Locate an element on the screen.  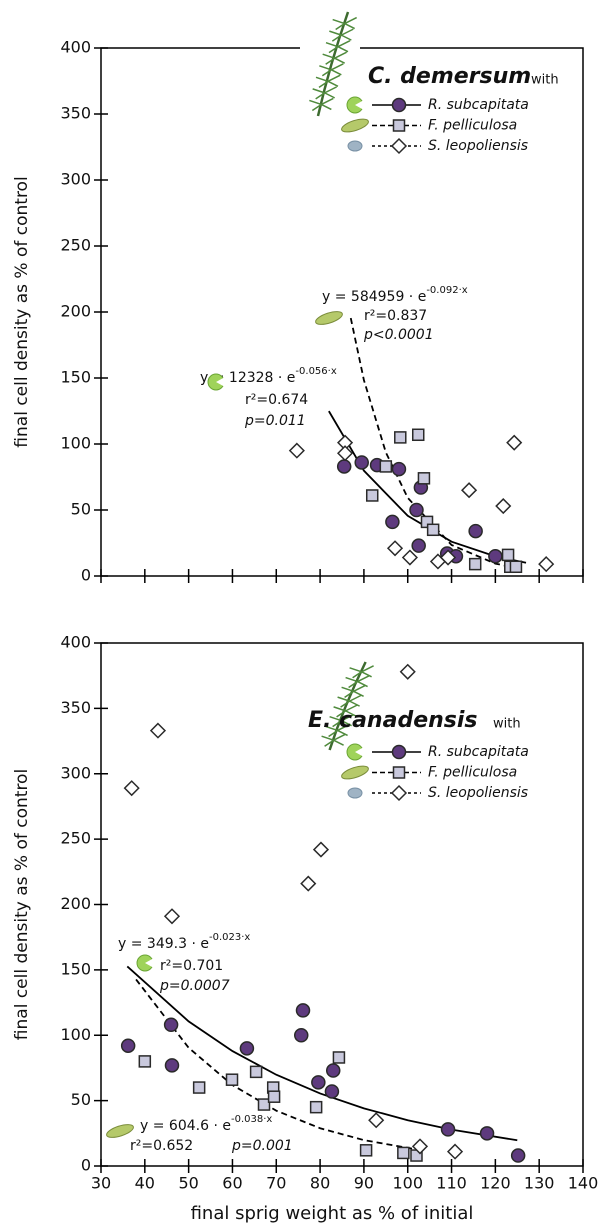
y-tick-label: 250 is located at coordinates (75, 245).